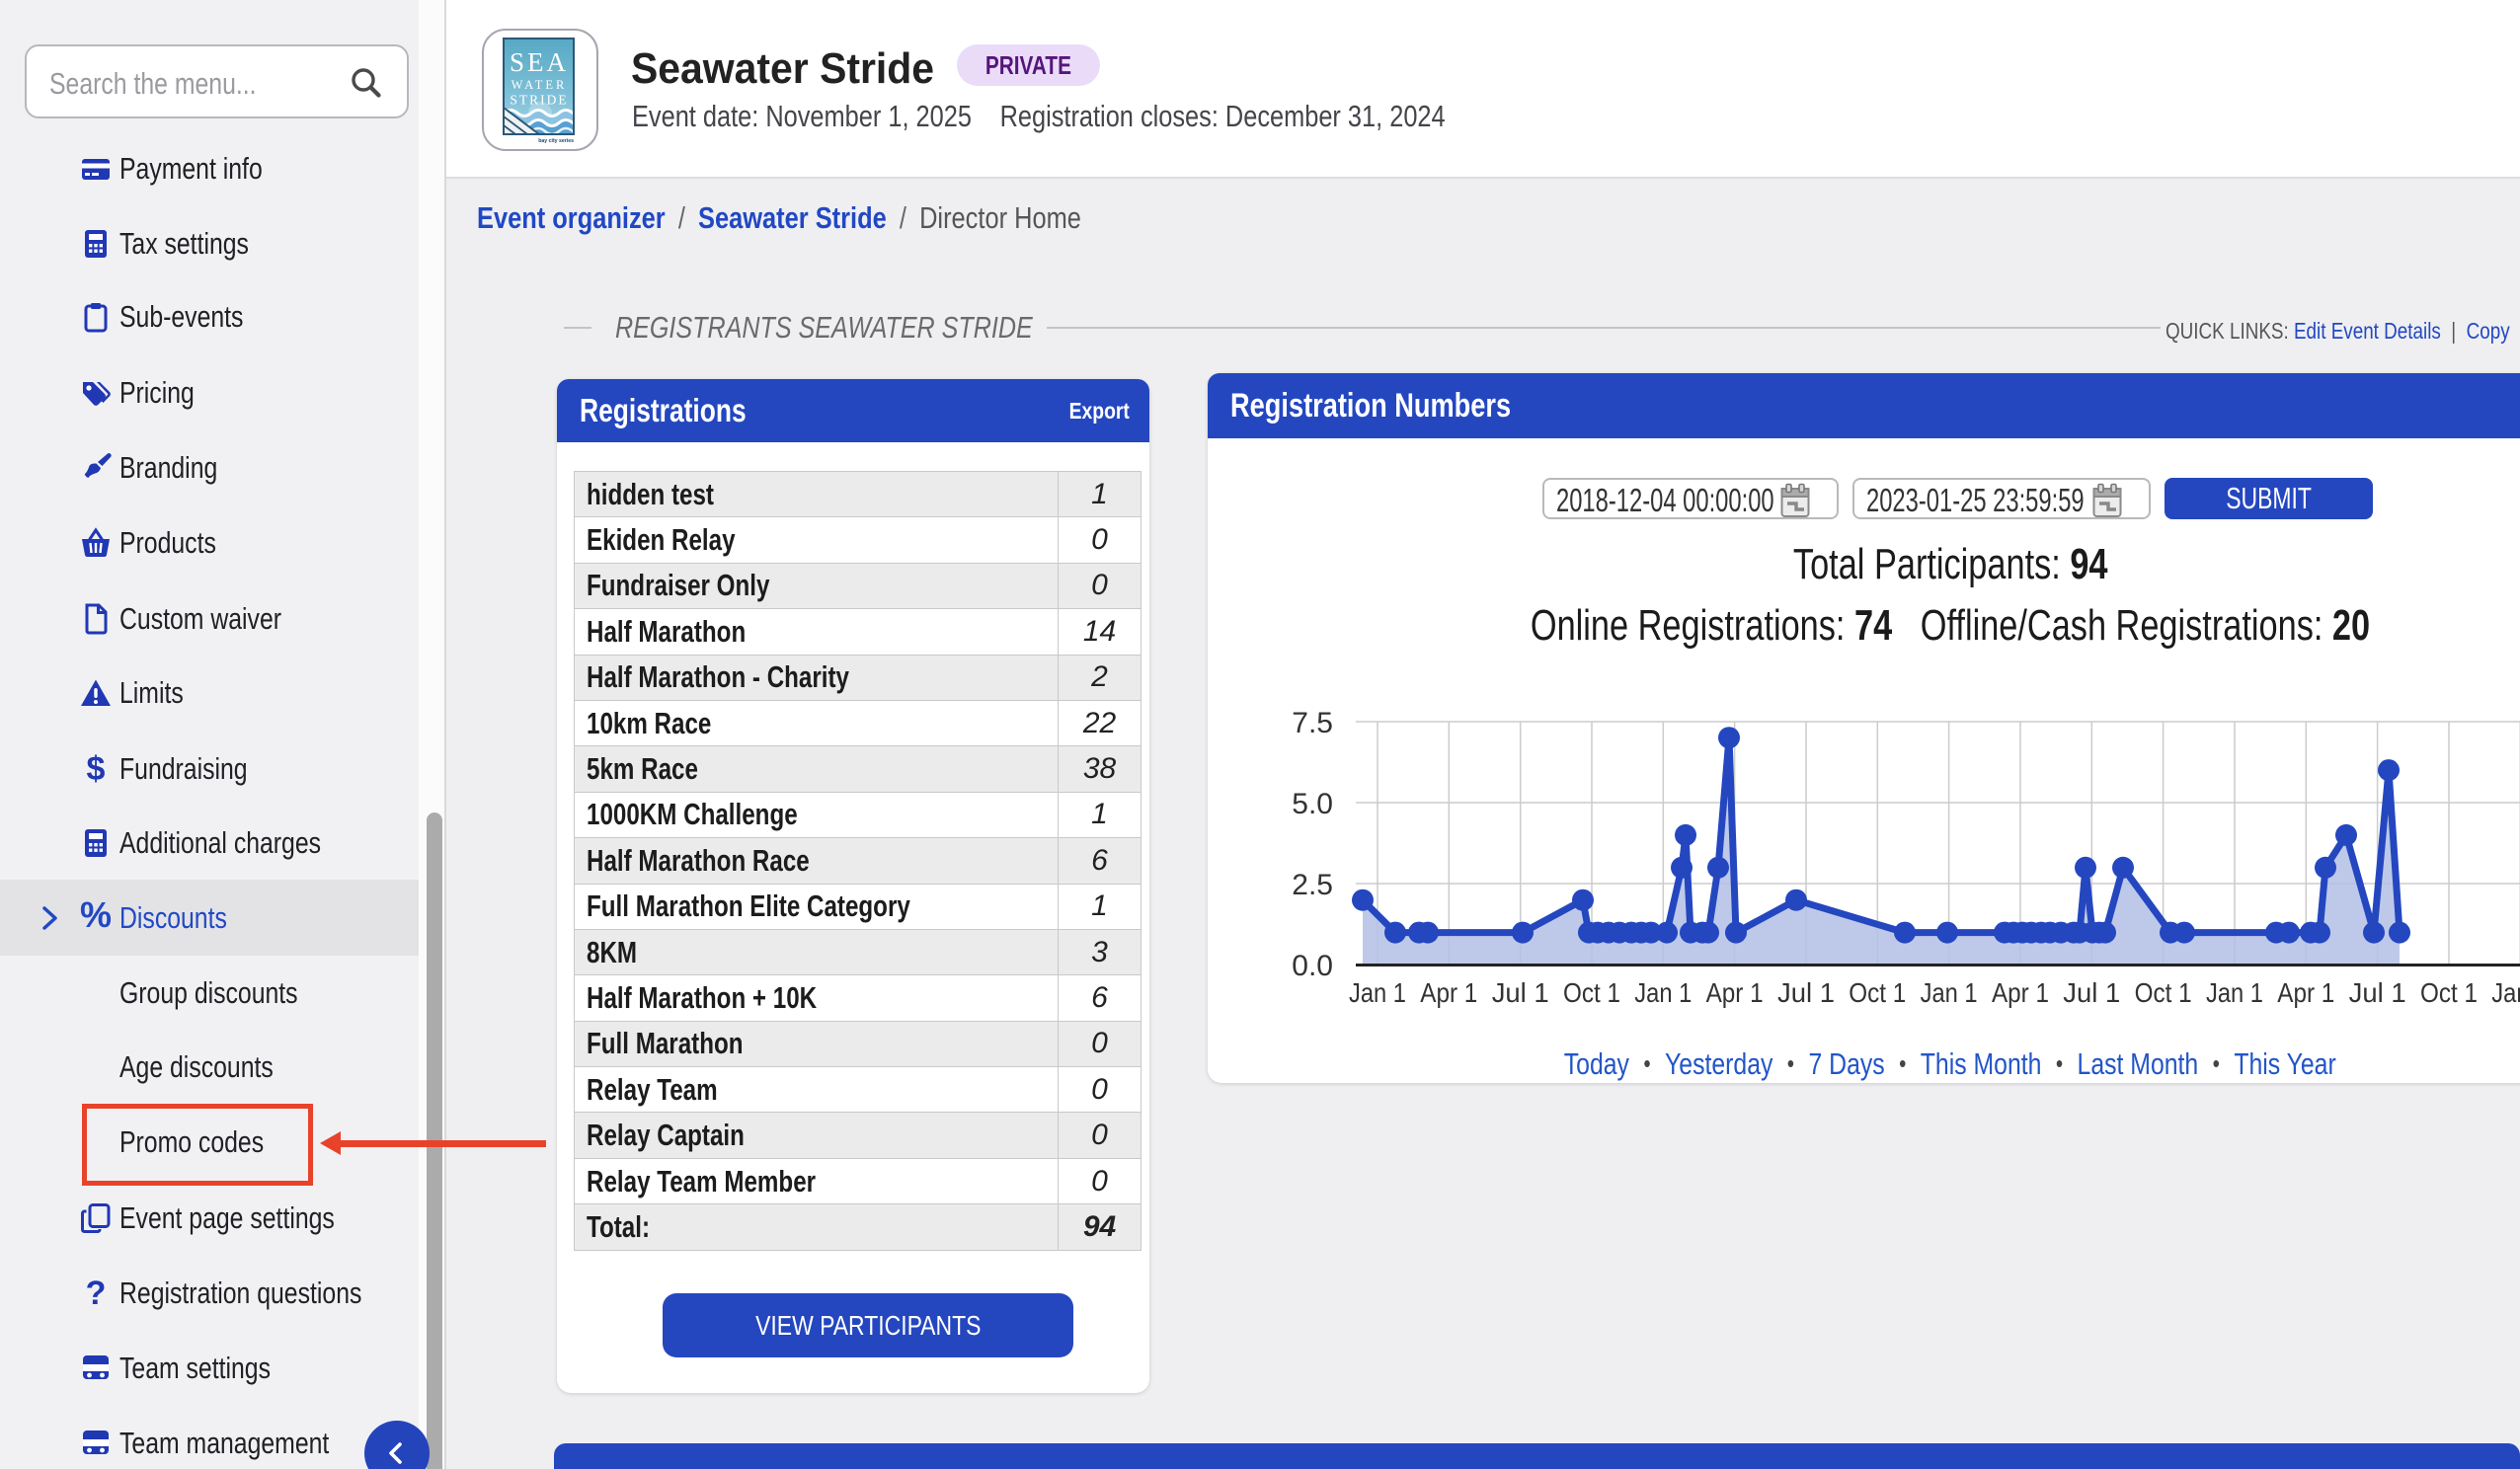  What do you see at coordinates (1312, 804) in the screenshot?
I see `svg-text: 5.0` at bounding box center [1312, 804].